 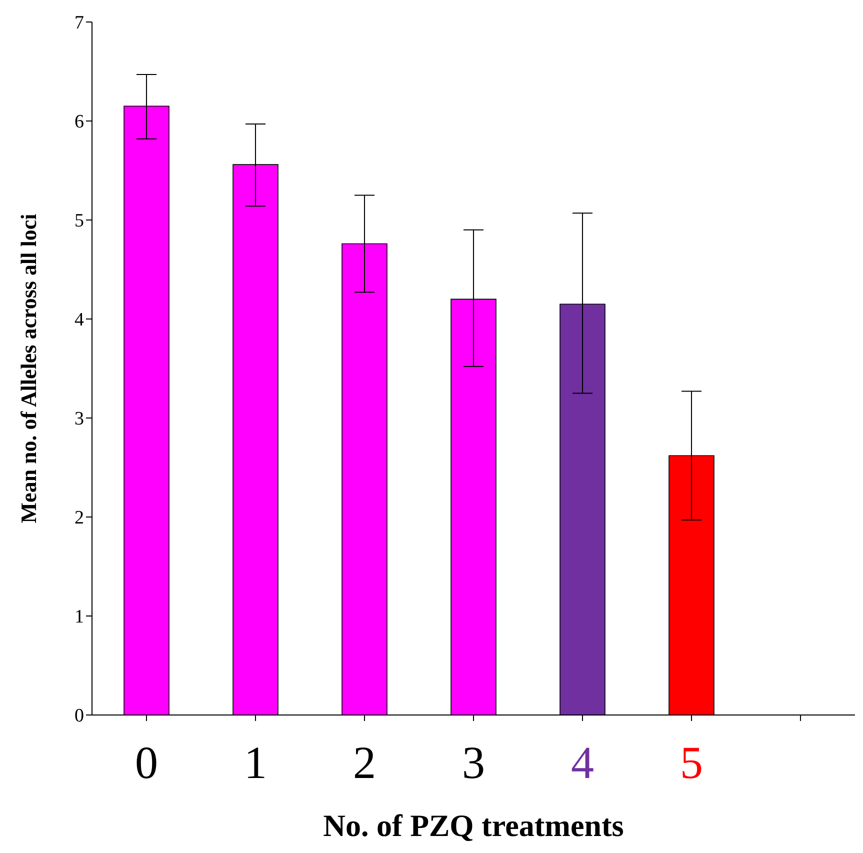 What do you see at coordinates (473, 762) in the screenshot?
I see `x-tick-label: 3` at bounding box center [473, 762].